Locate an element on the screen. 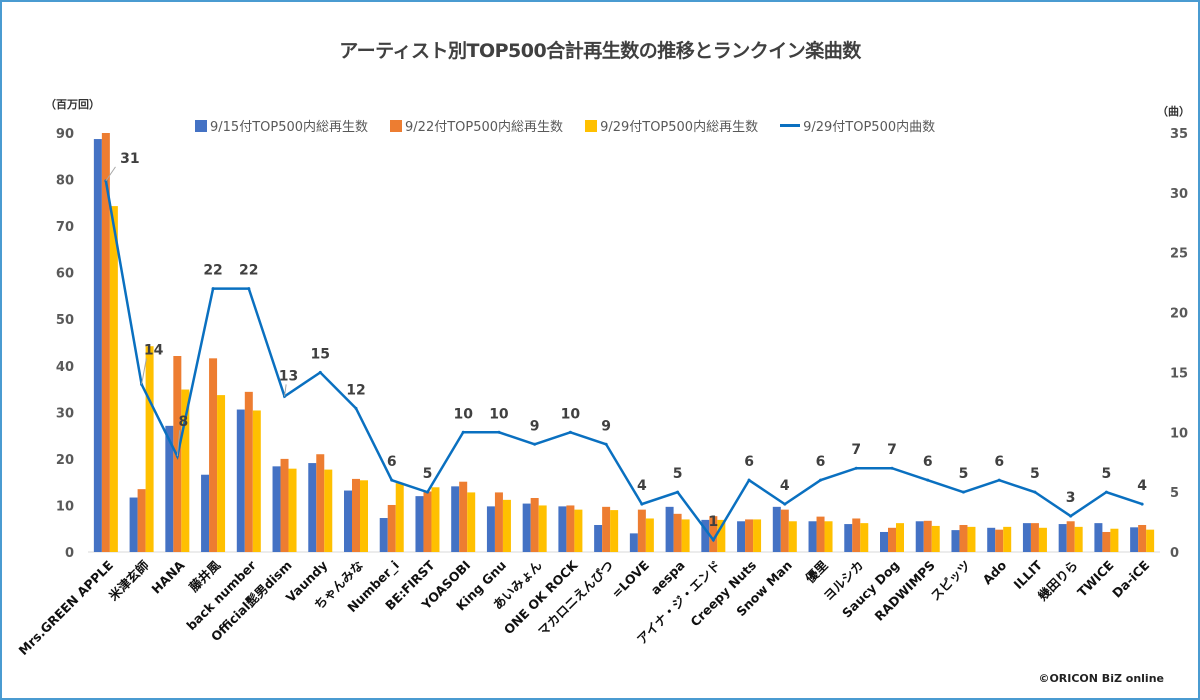 This screenshot has width=1200, height=700. legend-item-0922: 9/22付TOP500内総再生数 is located at coordinates (476, 125).